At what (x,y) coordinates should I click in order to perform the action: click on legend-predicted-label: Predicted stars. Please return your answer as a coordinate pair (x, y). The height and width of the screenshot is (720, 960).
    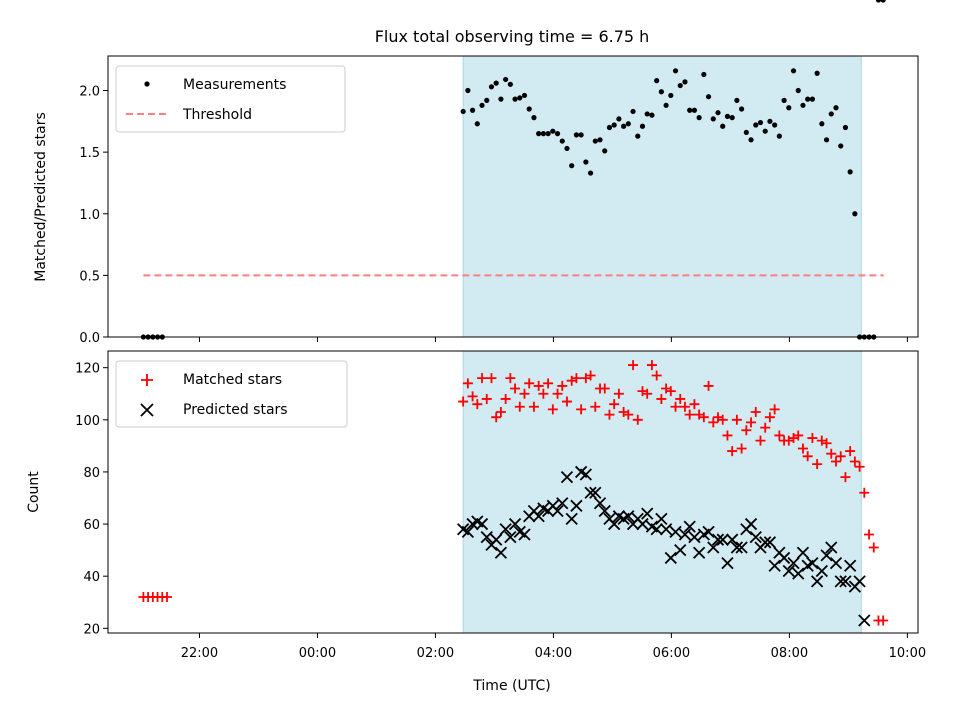
    Looking at the image, I should click on (235, 410).